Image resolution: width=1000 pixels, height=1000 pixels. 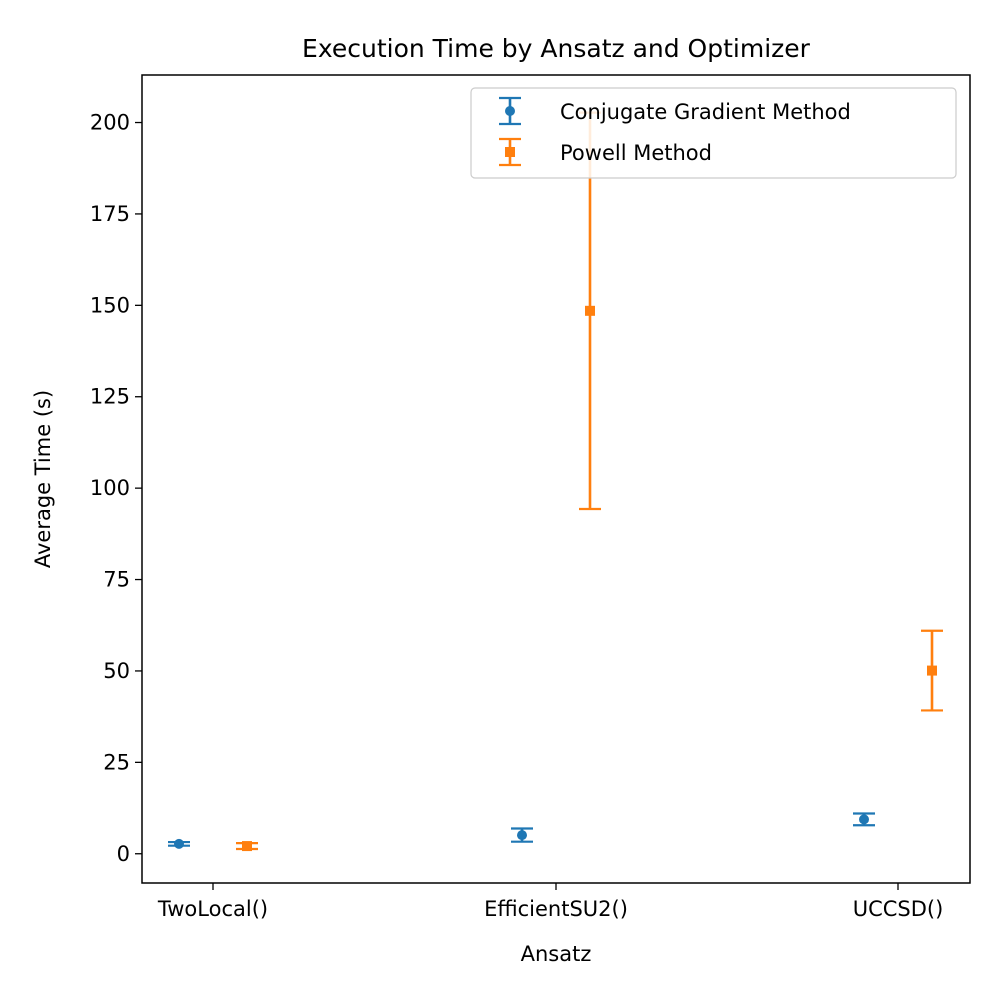 I want to click on legend-label: Powell Method, so click(x=636, y=153).